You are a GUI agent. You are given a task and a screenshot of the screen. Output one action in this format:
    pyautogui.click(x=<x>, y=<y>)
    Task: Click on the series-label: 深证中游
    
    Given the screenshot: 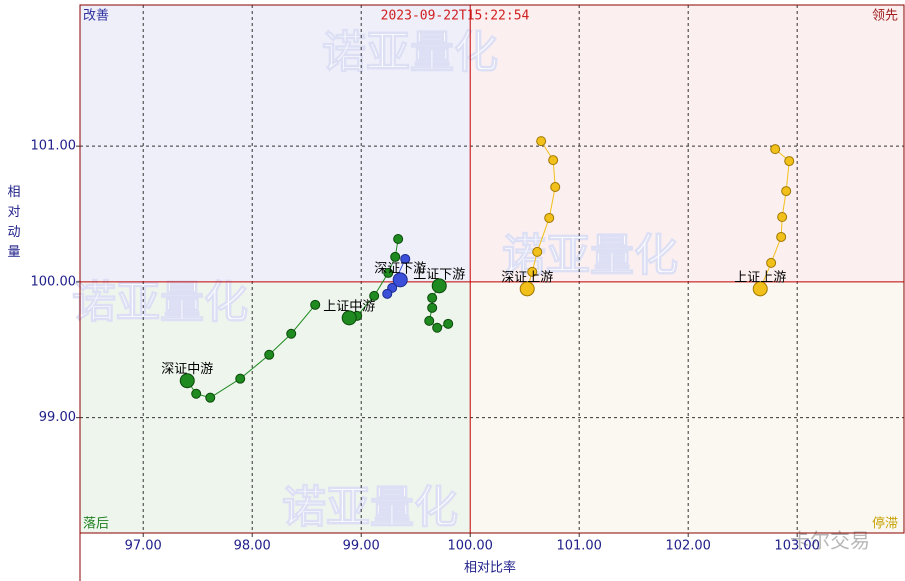 What is the action you would take?
    pyautogui.click(x=187, y=369)
    